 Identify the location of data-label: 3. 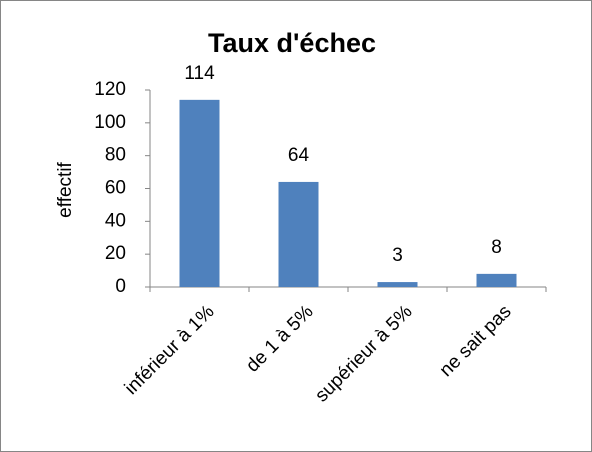
(397, 255).